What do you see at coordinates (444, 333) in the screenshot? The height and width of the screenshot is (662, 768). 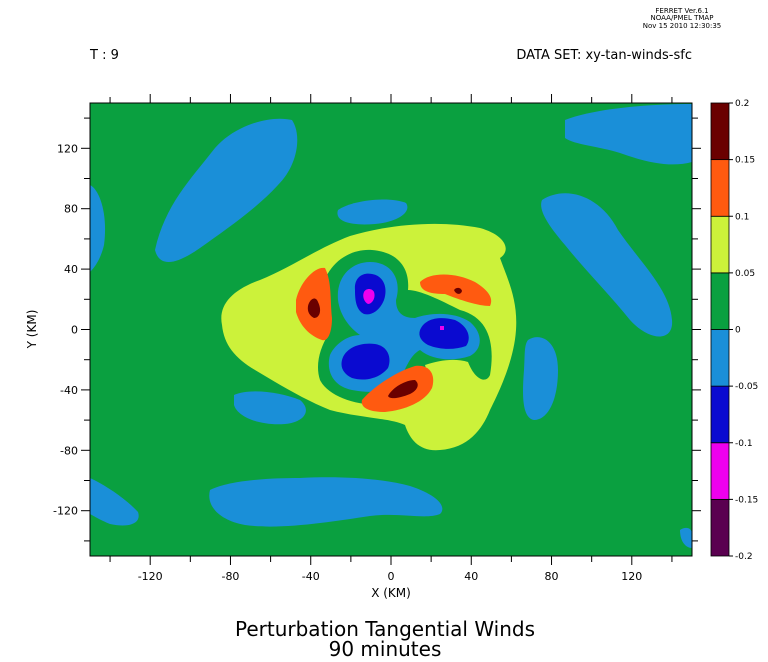 I see `contour-neg01-east` at bounding box center [444, 333].